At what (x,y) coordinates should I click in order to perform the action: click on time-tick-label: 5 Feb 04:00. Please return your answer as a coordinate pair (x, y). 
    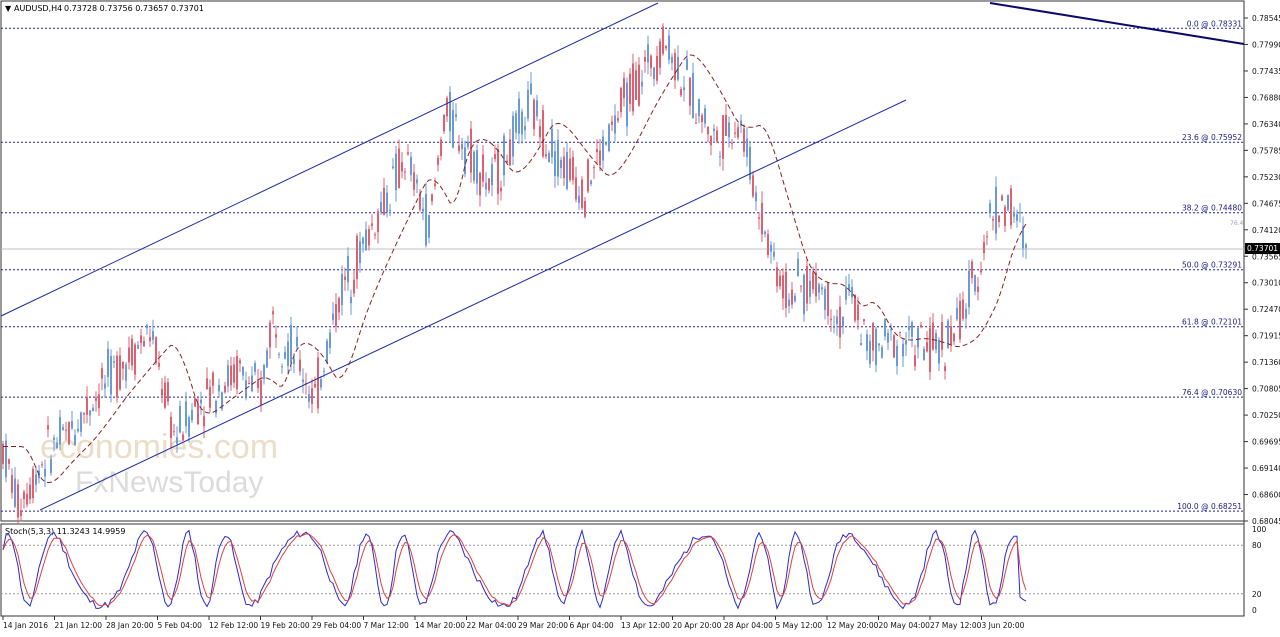
    Looking at the image, I should click on (180, 625).